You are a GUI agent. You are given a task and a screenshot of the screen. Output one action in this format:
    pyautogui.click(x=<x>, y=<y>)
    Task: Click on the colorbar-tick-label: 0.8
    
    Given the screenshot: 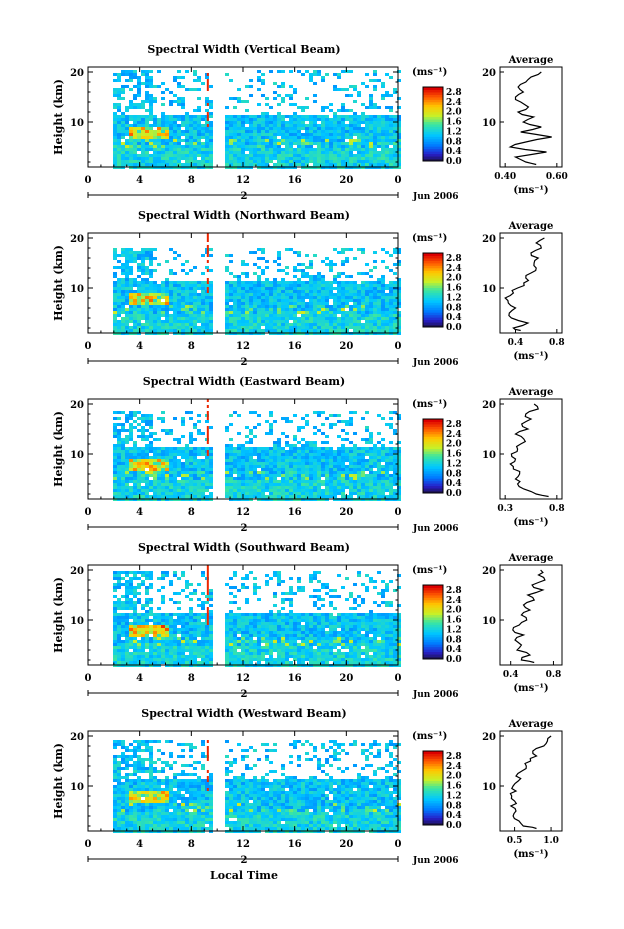 What is the action you would take?
    pyautogui.click(x=454, y=308)
    